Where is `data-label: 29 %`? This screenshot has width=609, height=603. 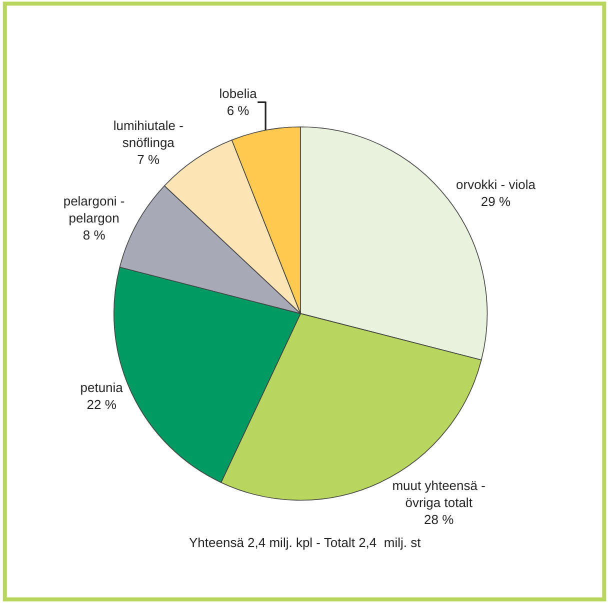
data-label: 29 % is located at coordinates (495, 202).